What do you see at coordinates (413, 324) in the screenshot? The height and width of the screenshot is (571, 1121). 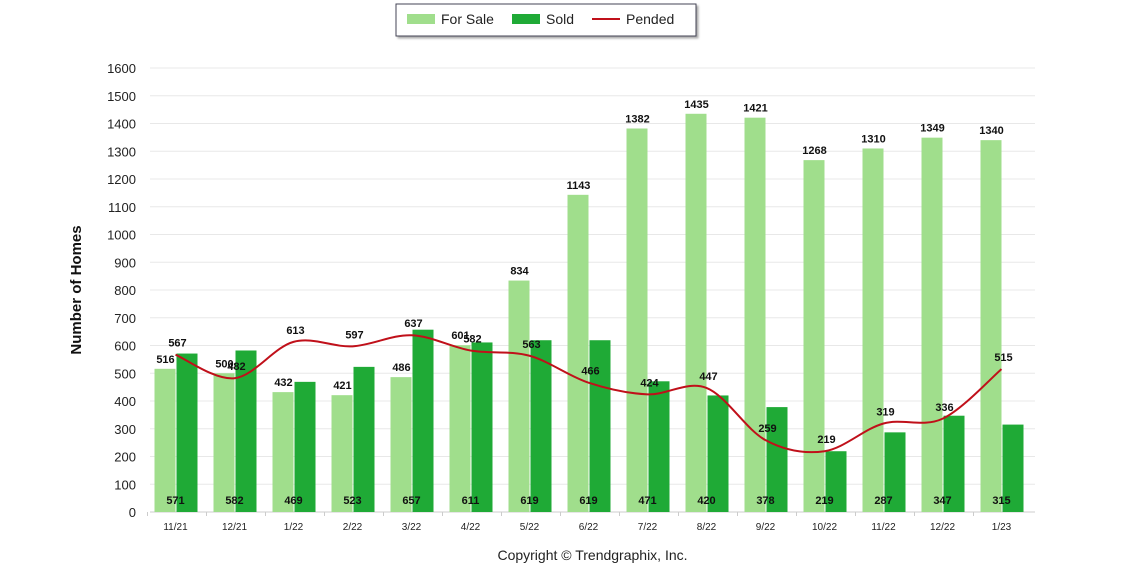 I see `data-label-pended: 637` at bounding box center [413, 324].